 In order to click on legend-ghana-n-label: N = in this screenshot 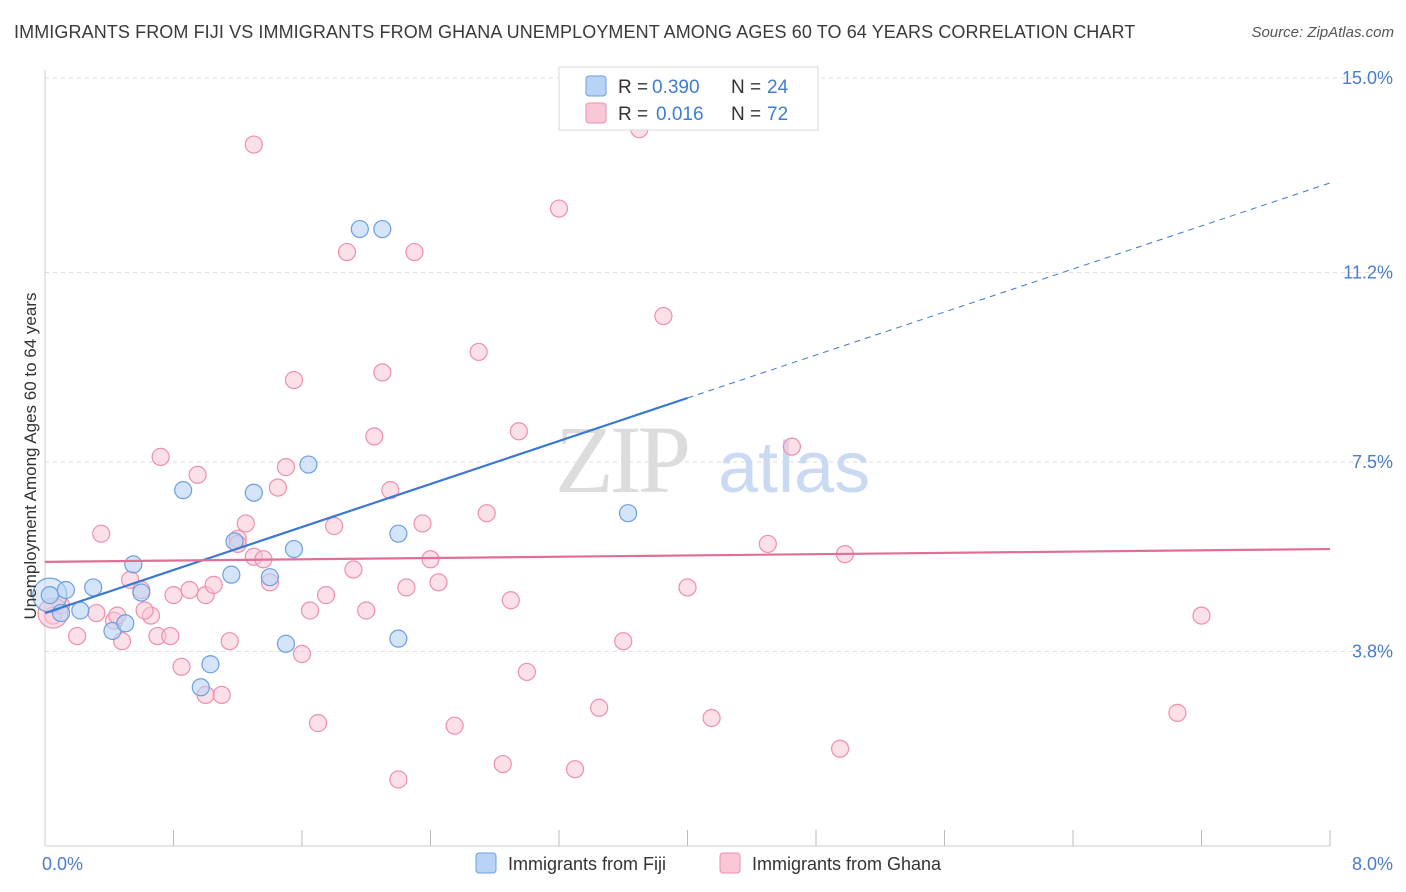, I will do `click(746, 114)`.